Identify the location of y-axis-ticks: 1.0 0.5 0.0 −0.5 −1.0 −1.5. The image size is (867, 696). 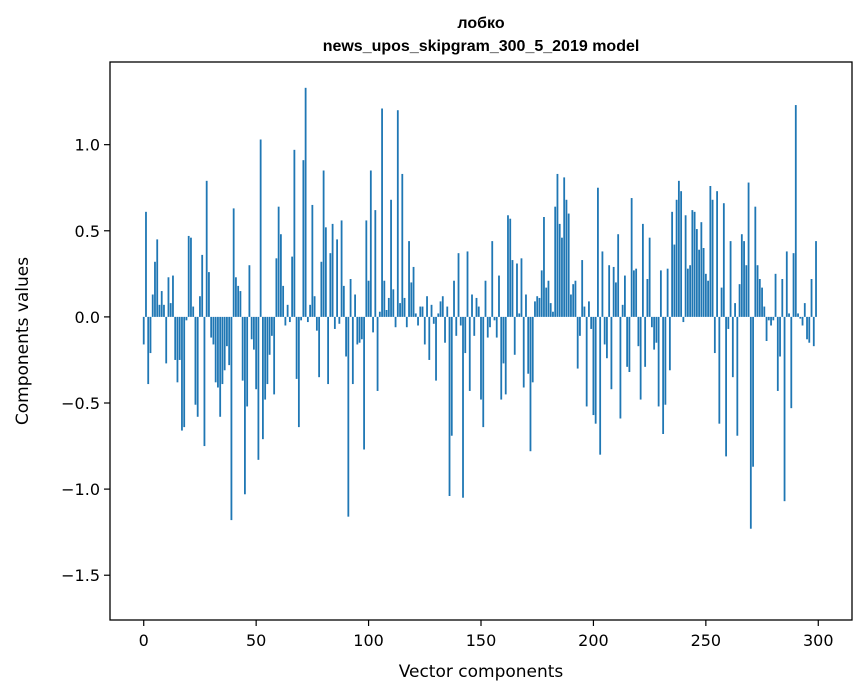
(85, 360).